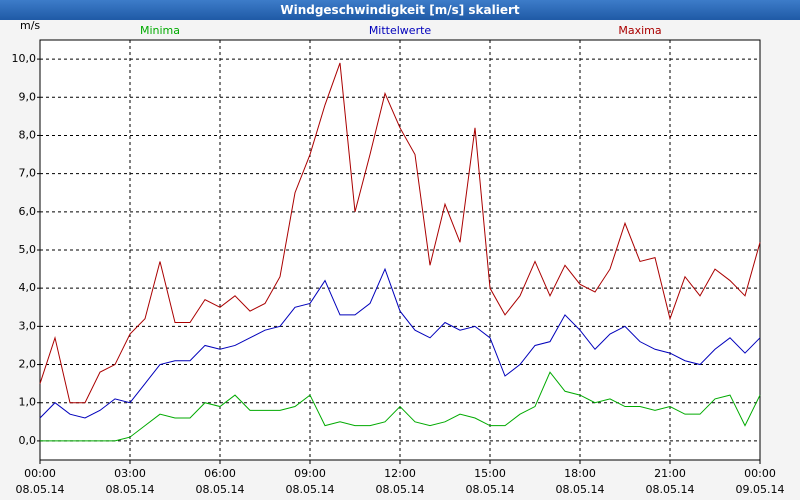  I want to click on y-tick-label: 10,0, so click(24, 58).